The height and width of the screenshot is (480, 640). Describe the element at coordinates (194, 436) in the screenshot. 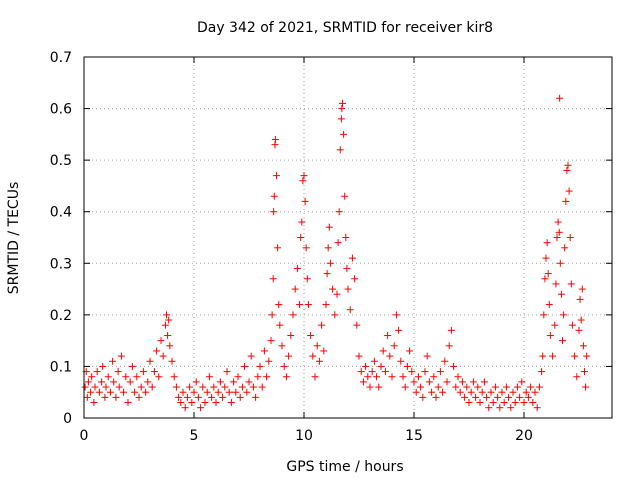

I see `x-tick-label: 5` at that location.